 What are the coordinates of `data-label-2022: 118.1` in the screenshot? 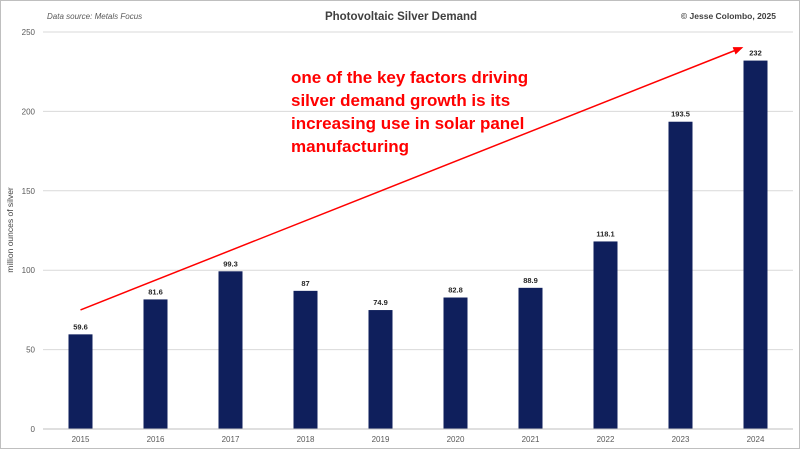 It's located at (605, 233).